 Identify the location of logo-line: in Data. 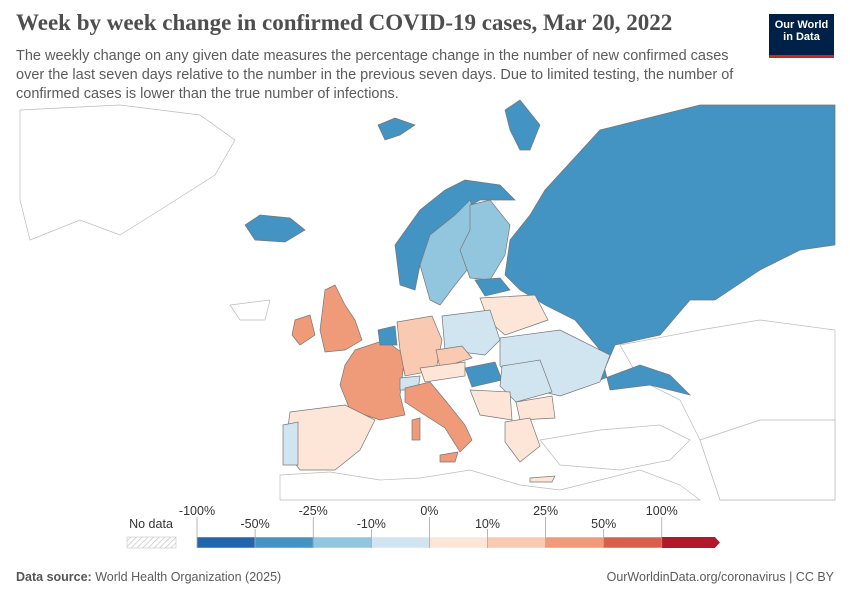
(801, 37).